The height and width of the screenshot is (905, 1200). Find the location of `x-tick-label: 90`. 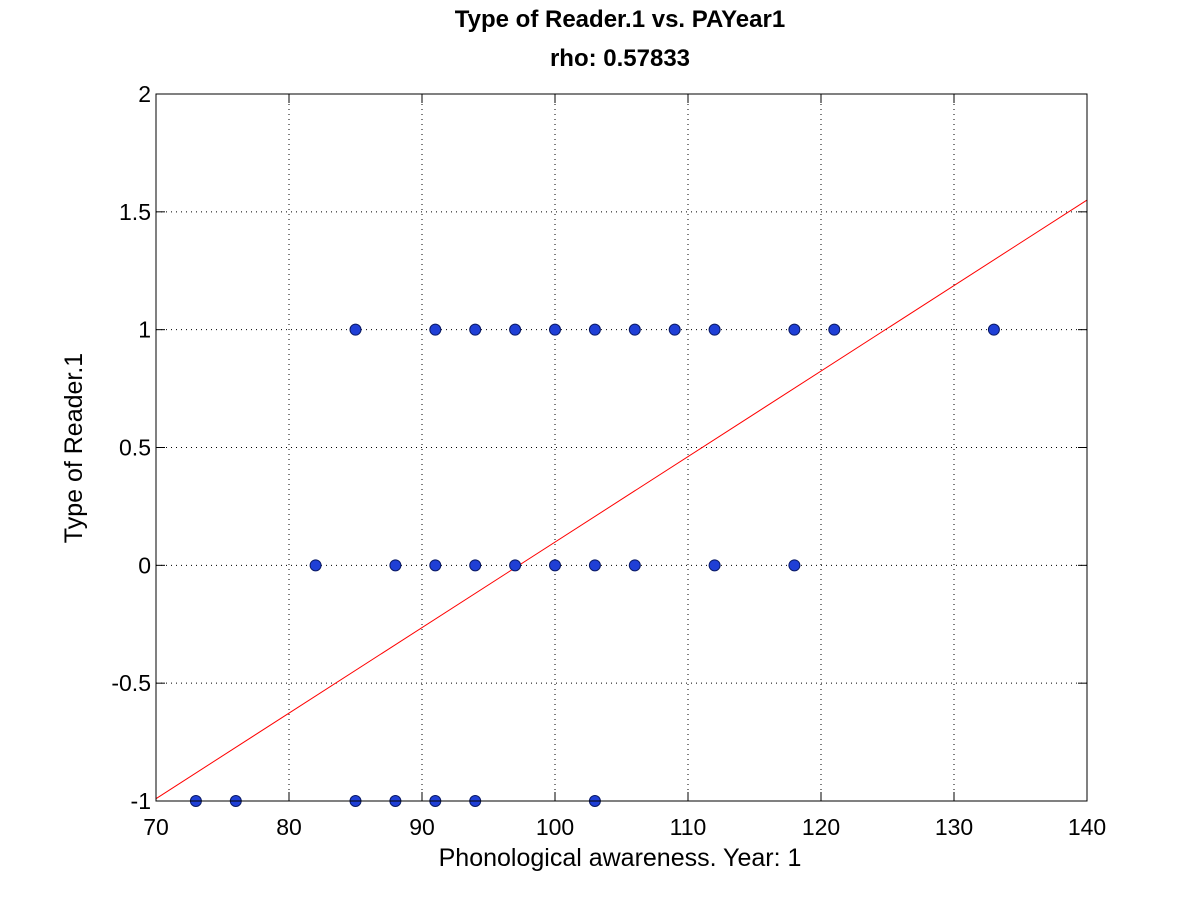

x-tick-label: 90 is located at coordinates (422, 827).